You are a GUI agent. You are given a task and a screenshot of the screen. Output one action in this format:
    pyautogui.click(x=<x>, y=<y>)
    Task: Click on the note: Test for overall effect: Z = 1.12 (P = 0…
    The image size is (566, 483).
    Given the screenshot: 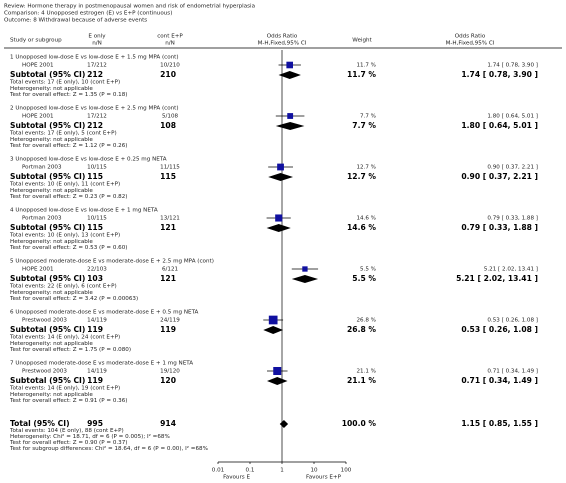 What is the action you would take?
    pyautogui.click(x=68, y=146)
    